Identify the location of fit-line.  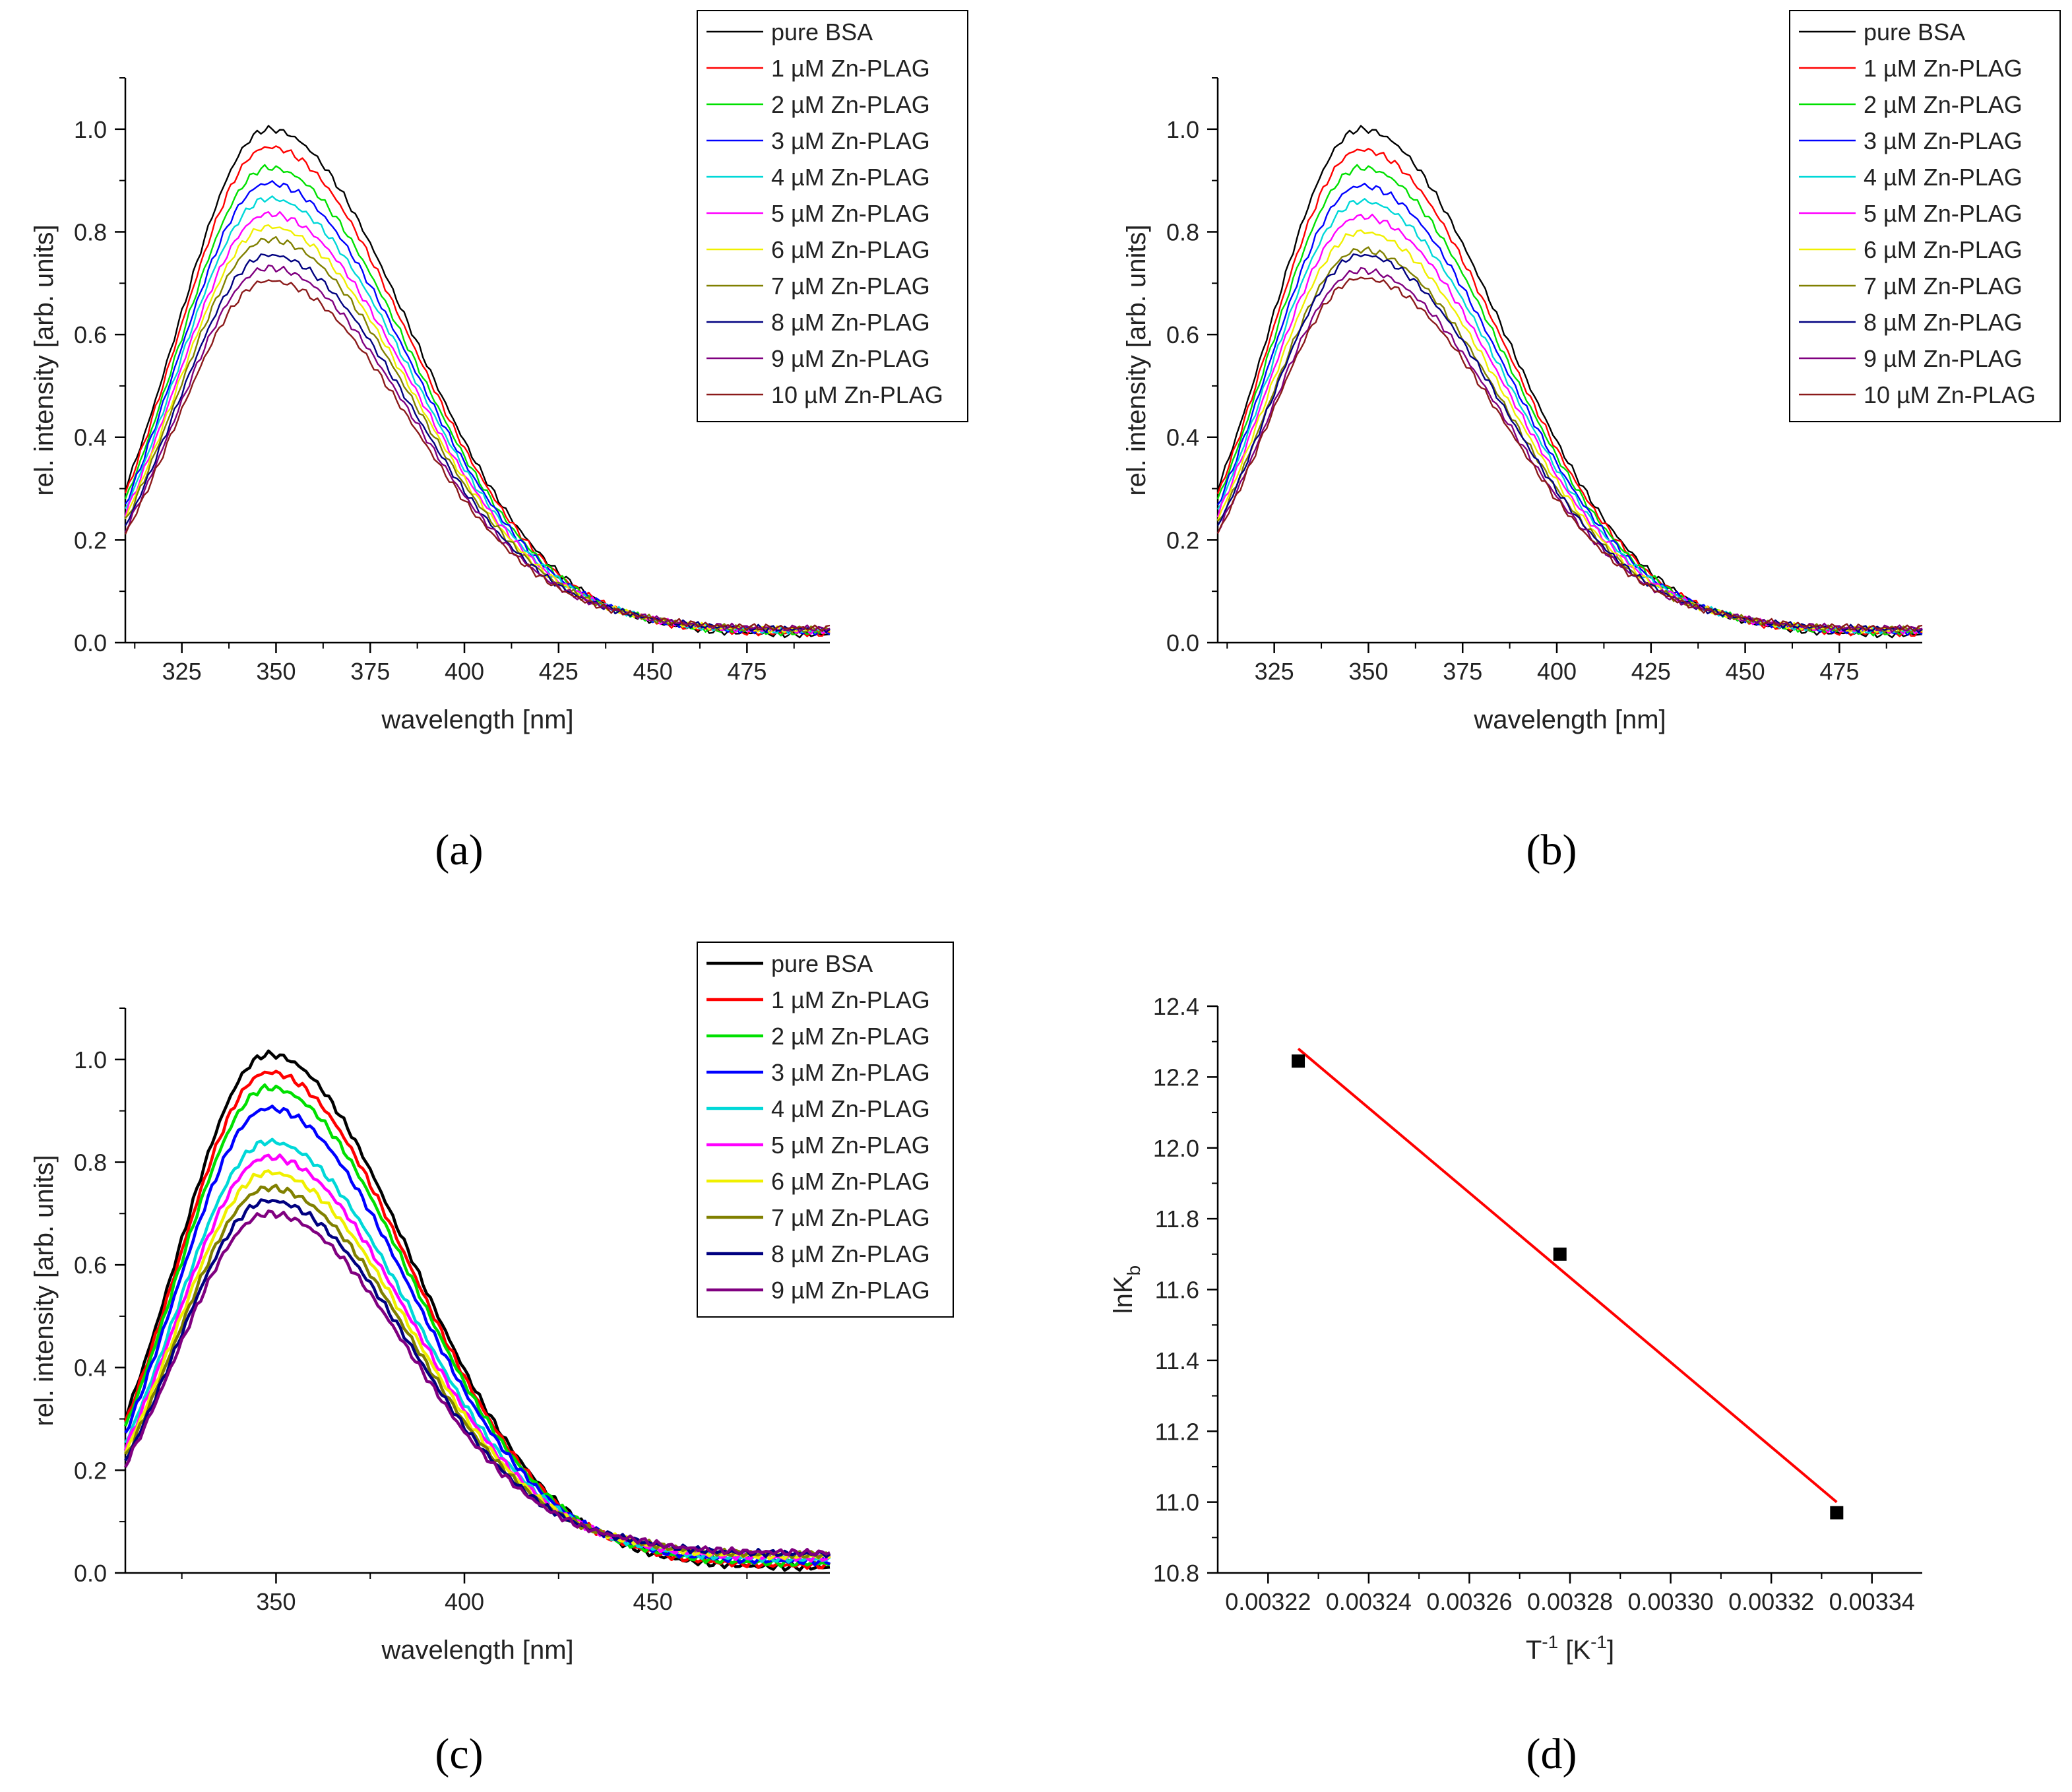
(1567, 1275).